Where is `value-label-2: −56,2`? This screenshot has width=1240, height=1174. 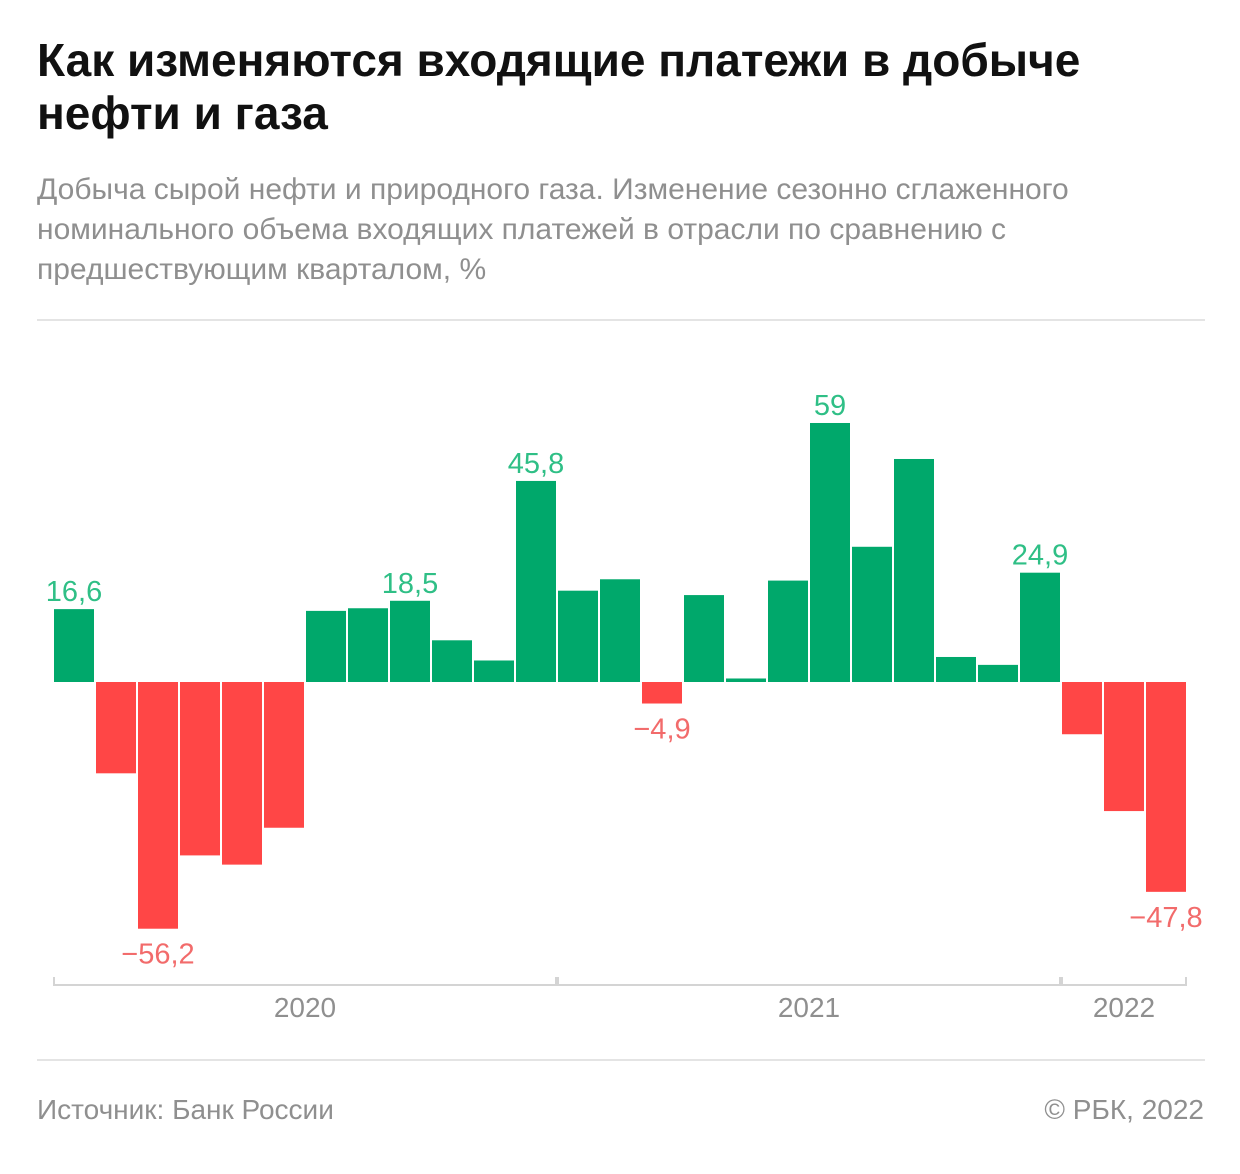
value-label-2: −56,2 is located at coordinates (157, 955).